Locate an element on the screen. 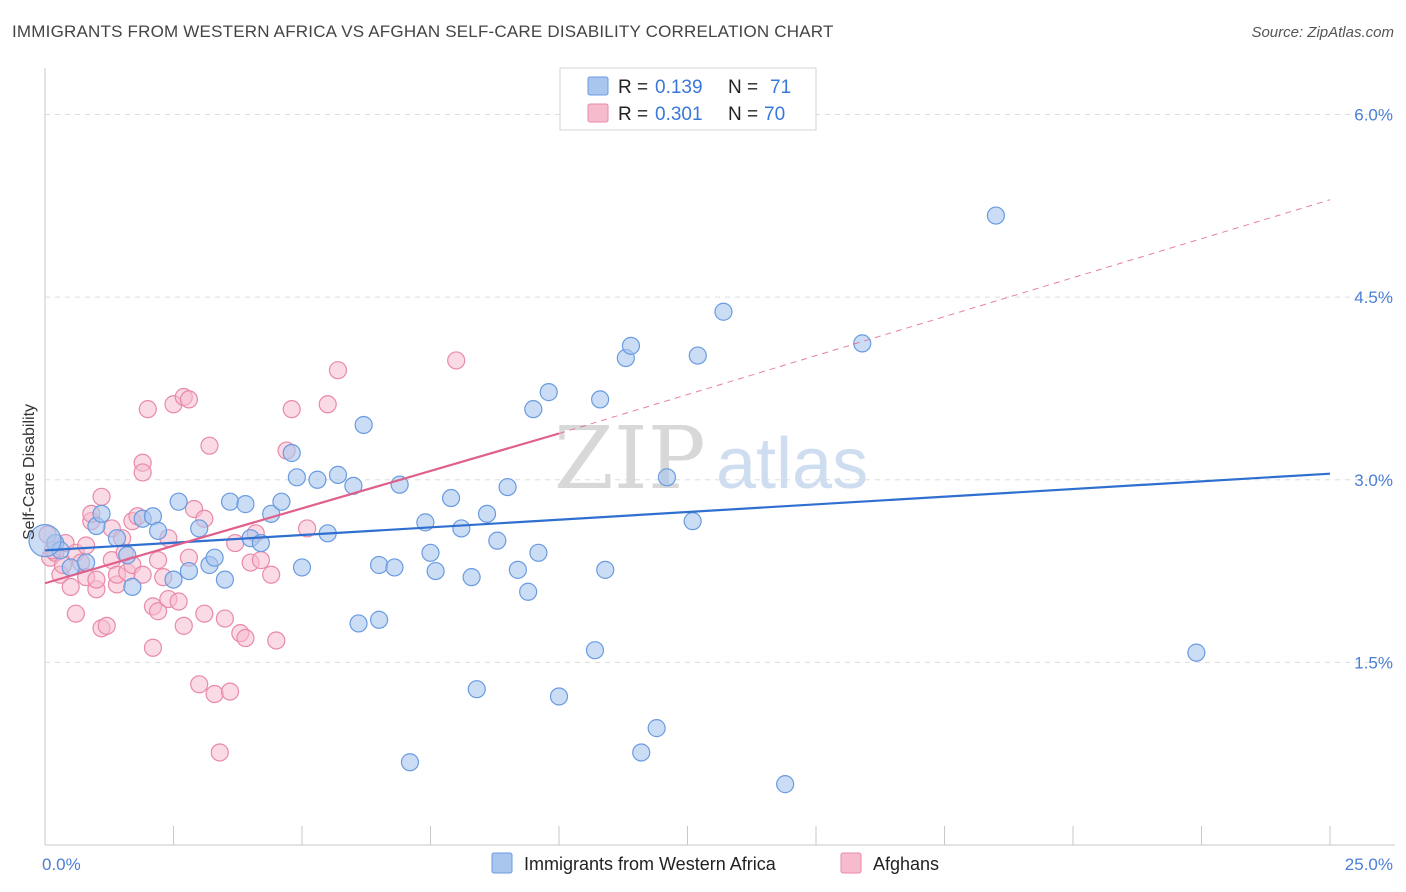  afghans-trend-line is located at coordinates (302, 508).